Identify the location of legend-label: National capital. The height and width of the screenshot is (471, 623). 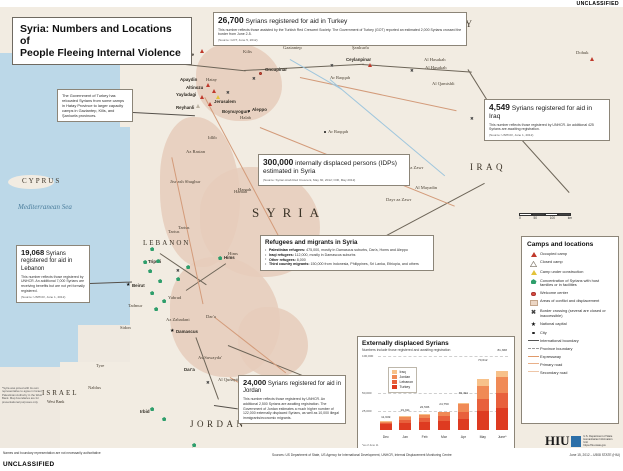
(553, 323).